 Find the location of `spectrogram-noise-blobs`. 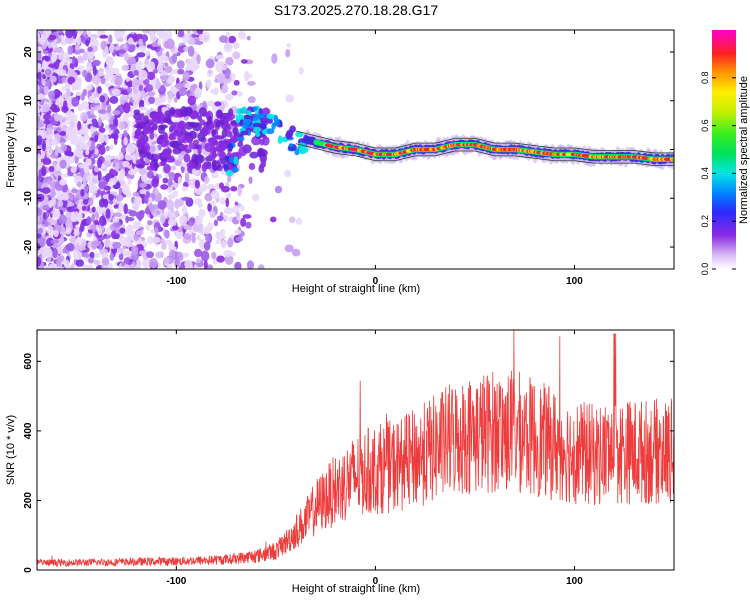

spectrogram-noise-blobs is located at coordinates (170, 149).